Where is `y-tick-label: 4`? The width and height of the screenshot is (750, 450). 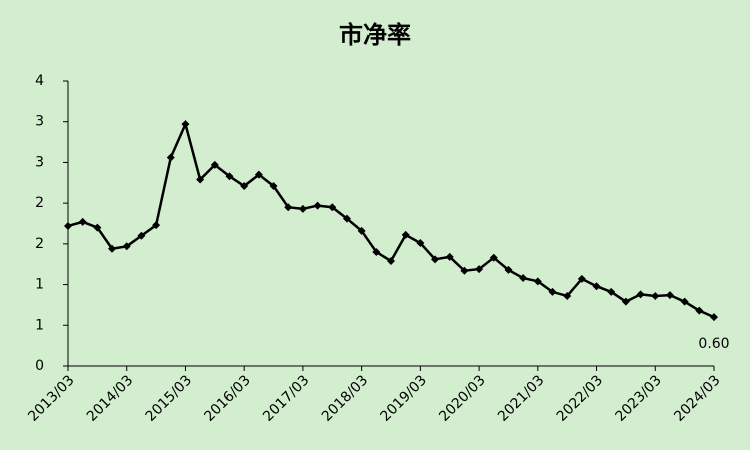 y-tick-label: 4 is located at coordinates (39, 81).